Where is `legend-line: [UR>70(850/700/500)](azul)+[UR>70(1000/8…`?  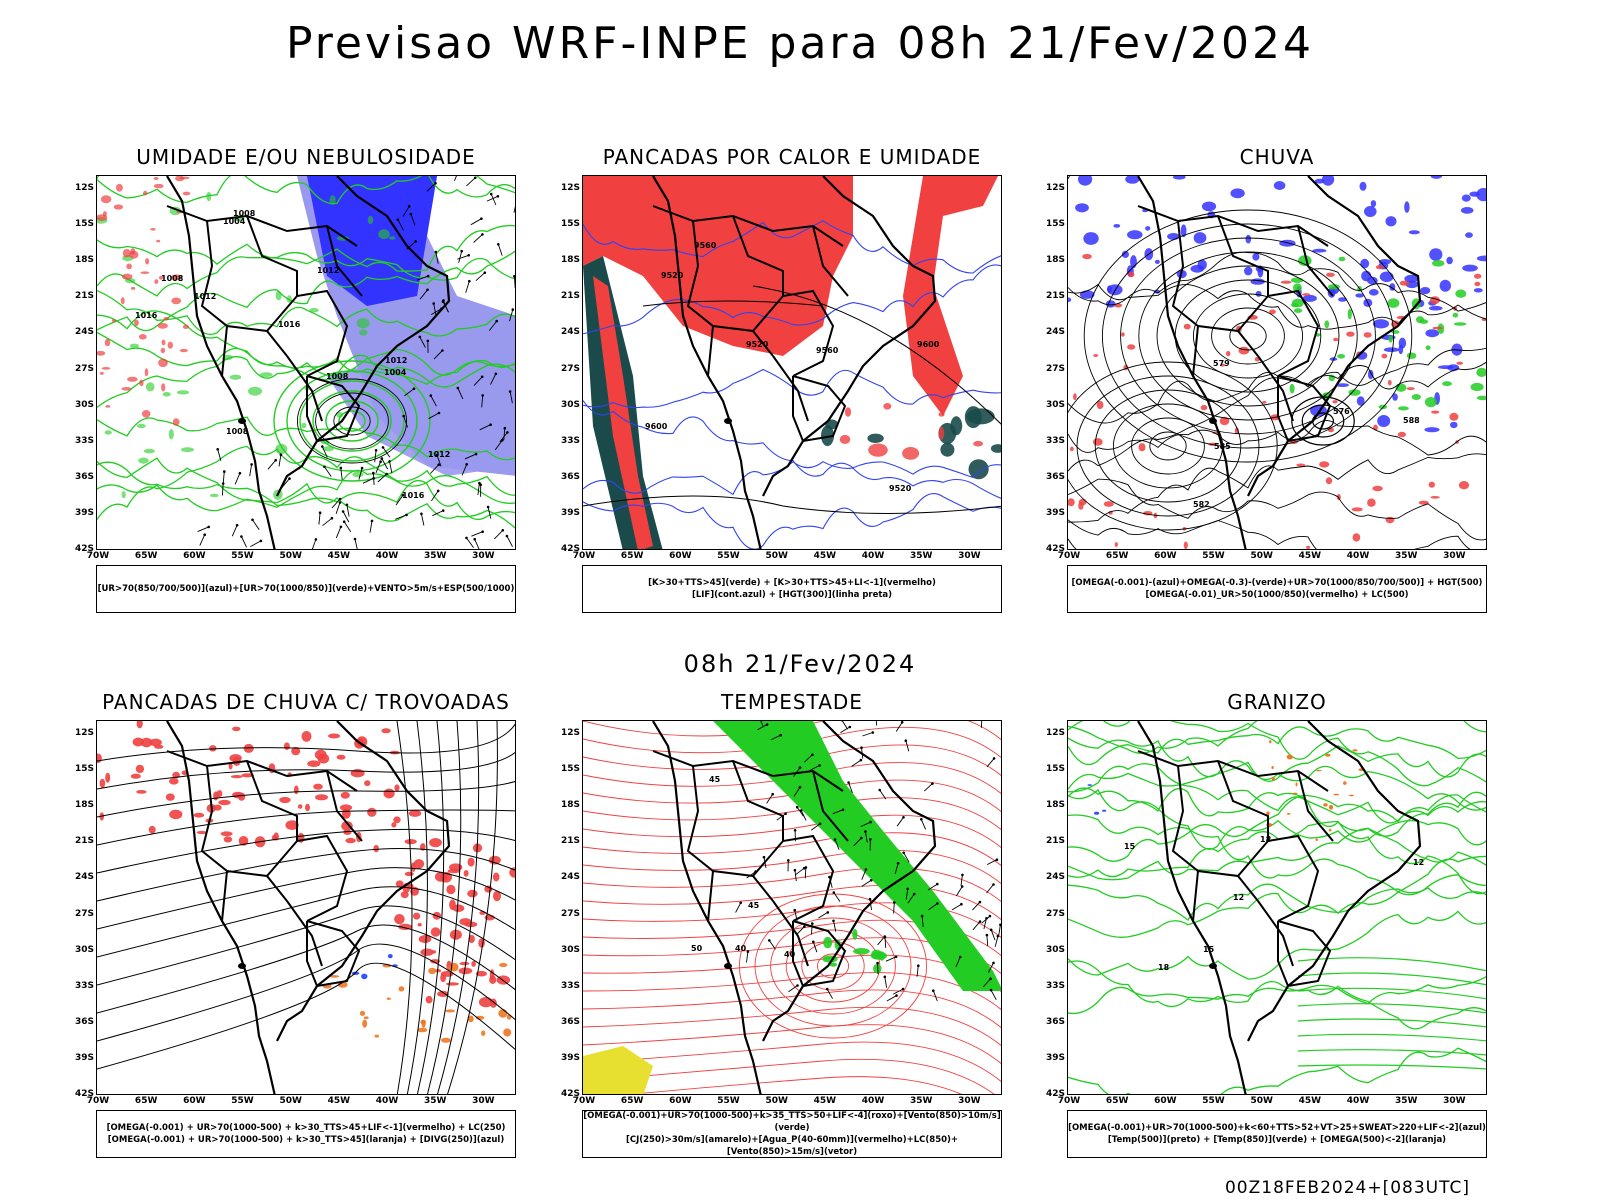 legend-line: [UR>70(850/700/500)](azul)+[UR>70(1000/8… is located at coordinates (306, 589).